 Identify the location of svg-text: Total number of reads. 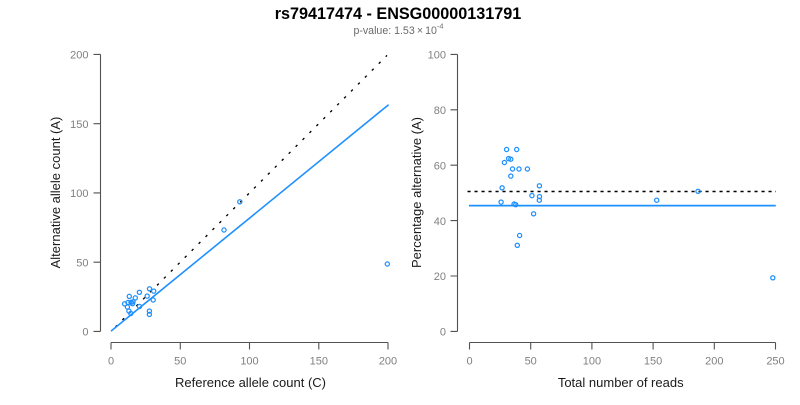
(621, 382).